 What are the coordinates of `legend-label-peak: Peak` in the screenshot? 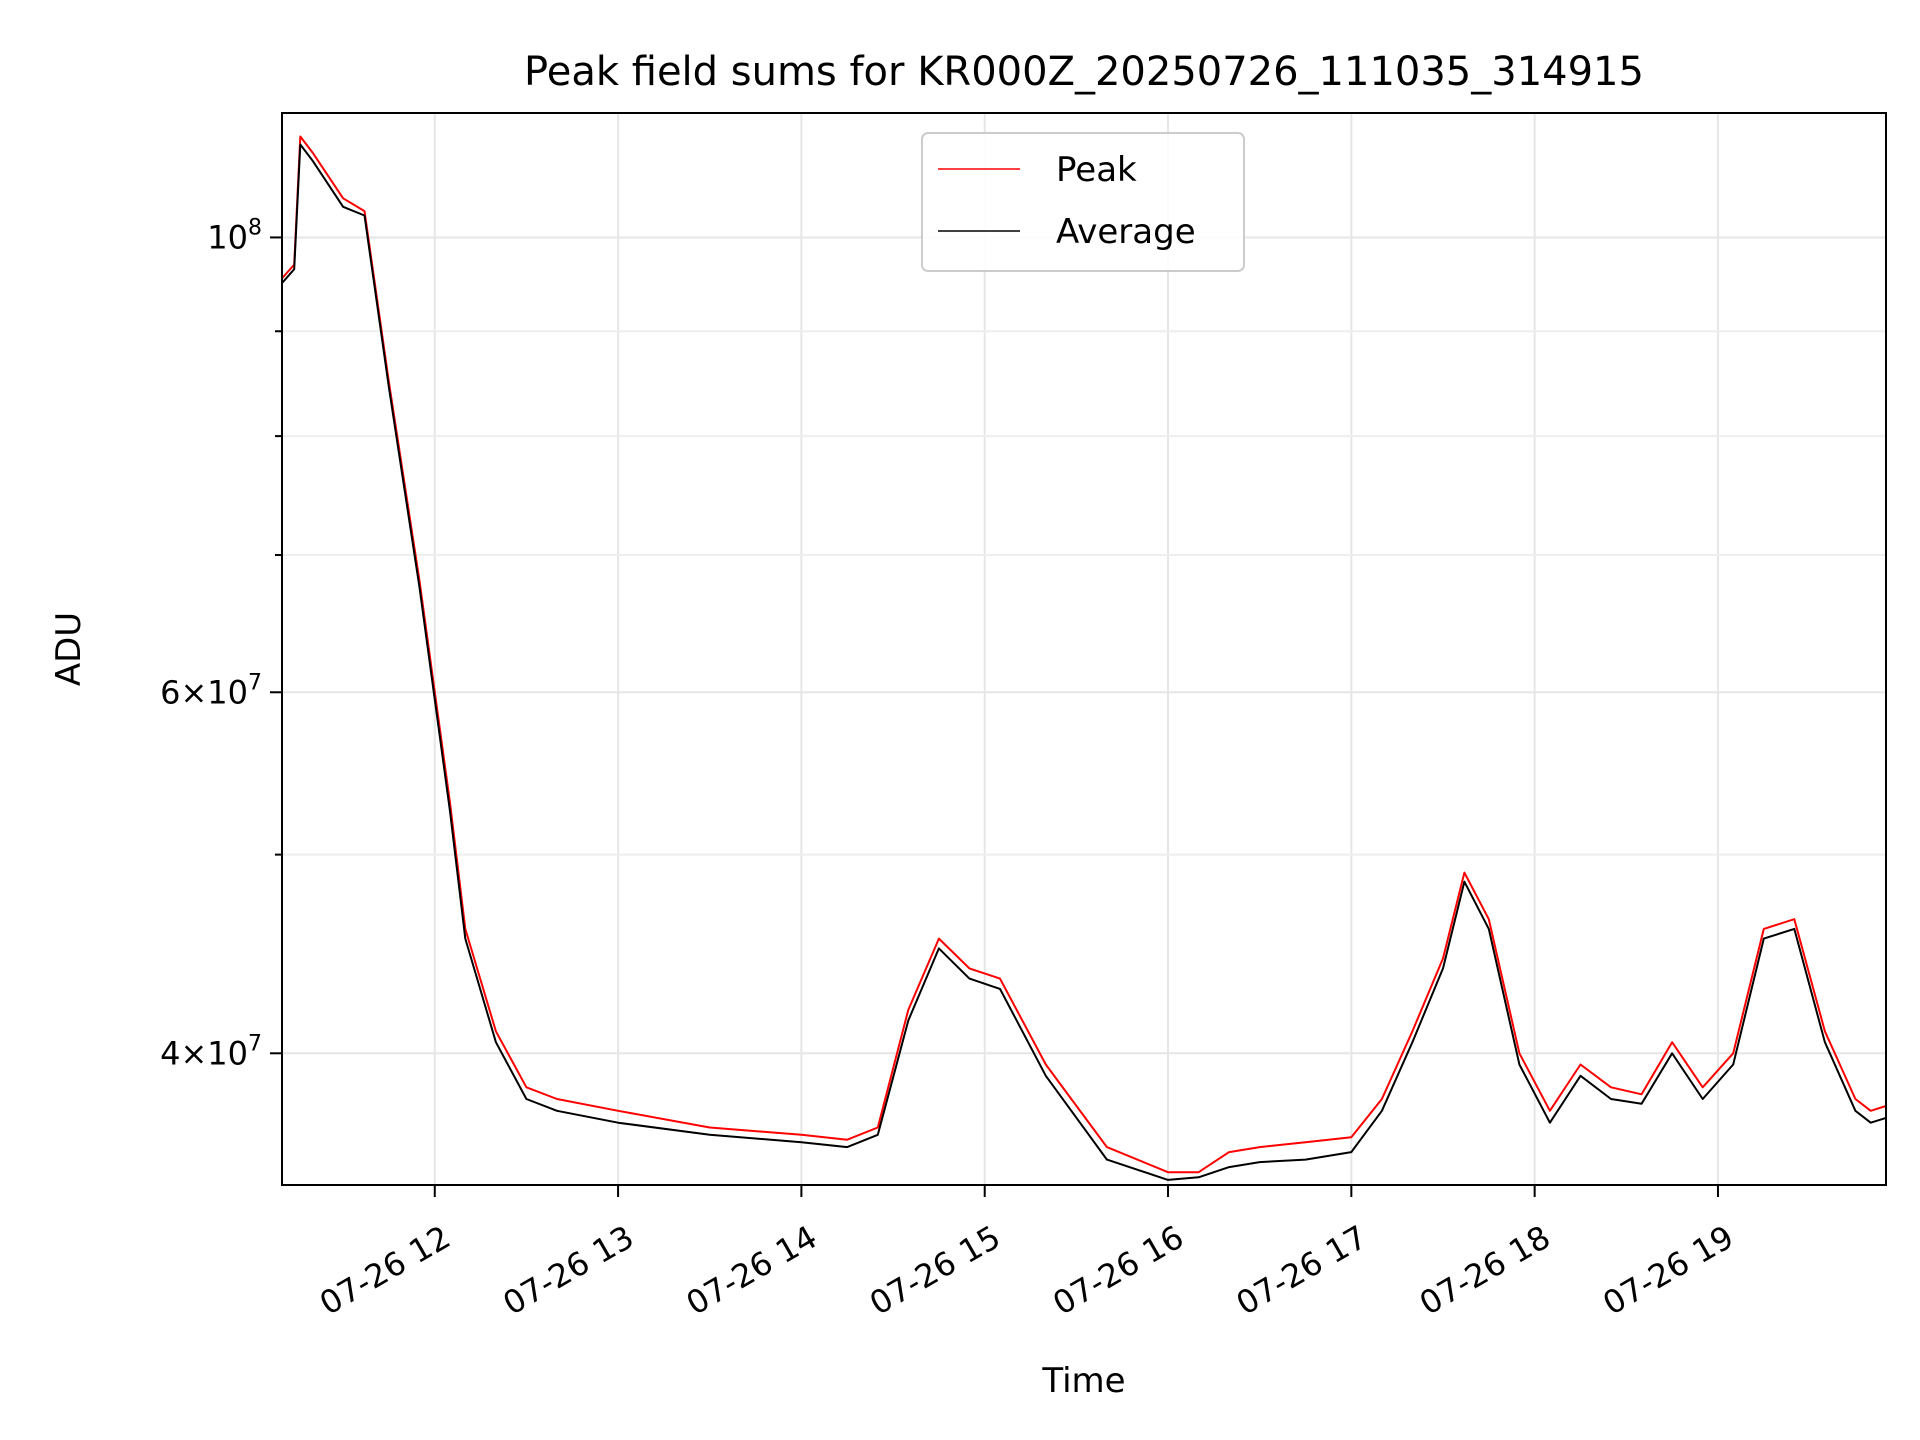 It's located at (1096, 170).